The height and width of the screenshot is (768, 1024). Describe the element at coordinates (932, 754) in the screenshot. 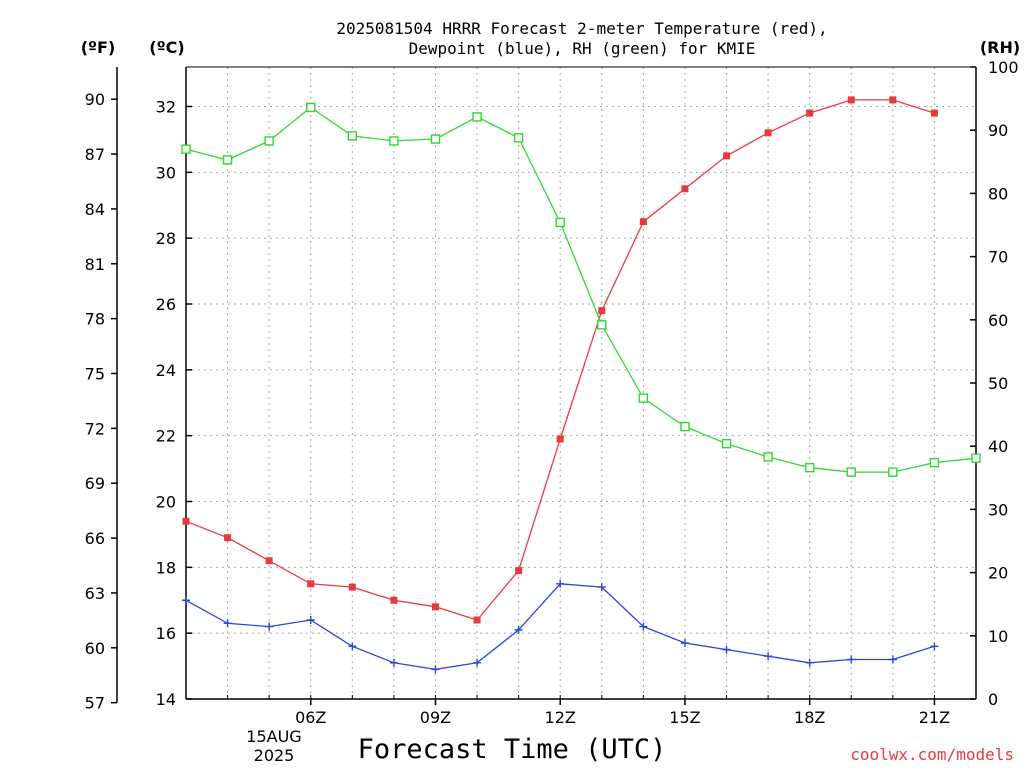

I see `credit-text: coolwx.com/models` at that location.